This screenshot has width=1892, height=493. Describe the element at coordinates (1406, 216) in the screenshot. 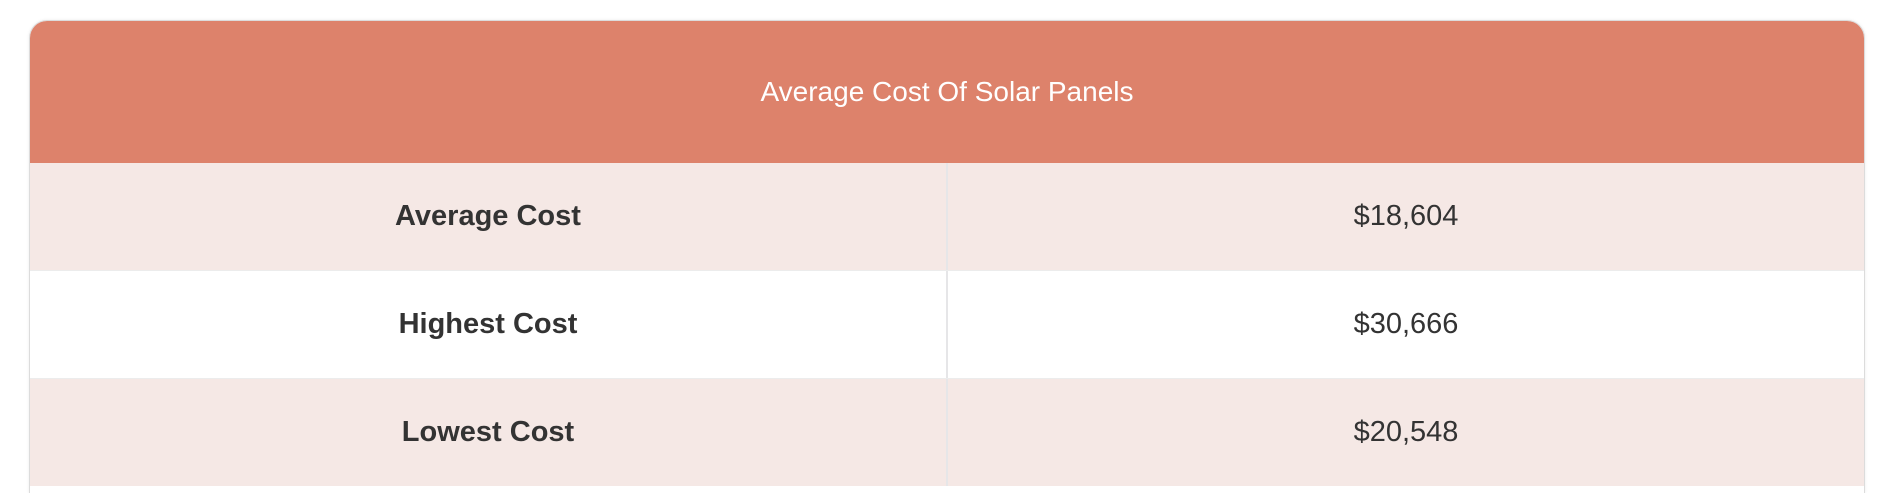

I see `row-value-average-cost: $18,604` at that location.